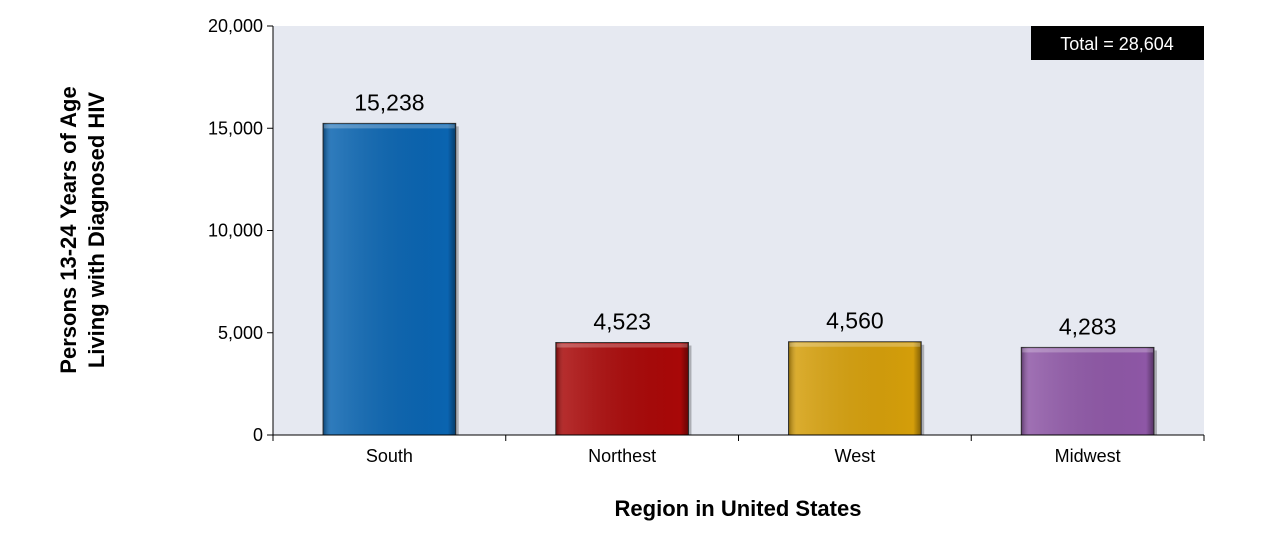  I want to click on y-axis: 0 5,000 10,000 15,000 20,000, so click(240, 230).